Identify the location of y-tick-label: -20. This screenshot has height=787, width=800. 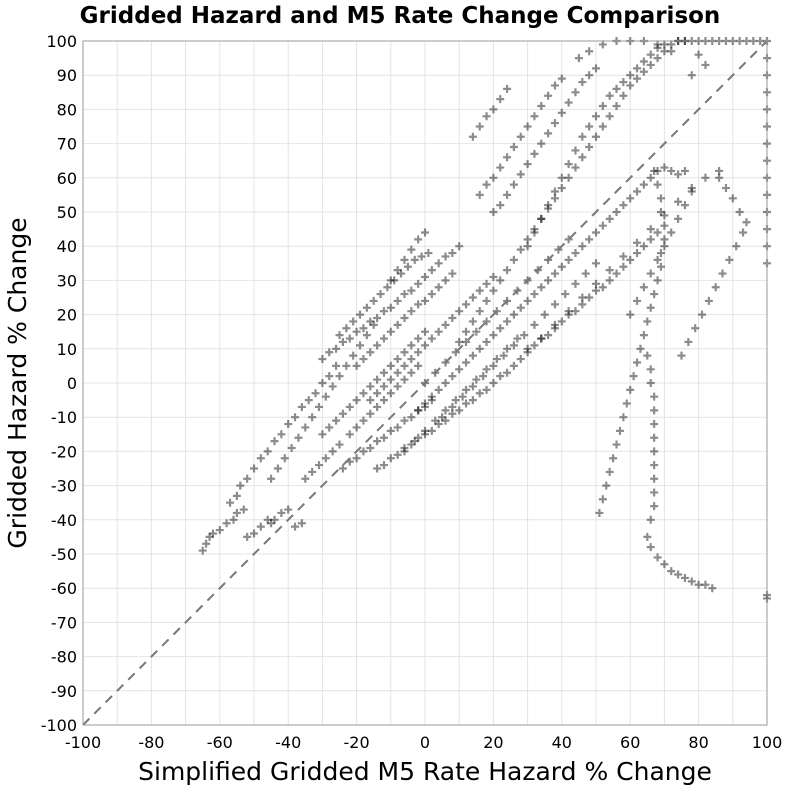
(64, 451).